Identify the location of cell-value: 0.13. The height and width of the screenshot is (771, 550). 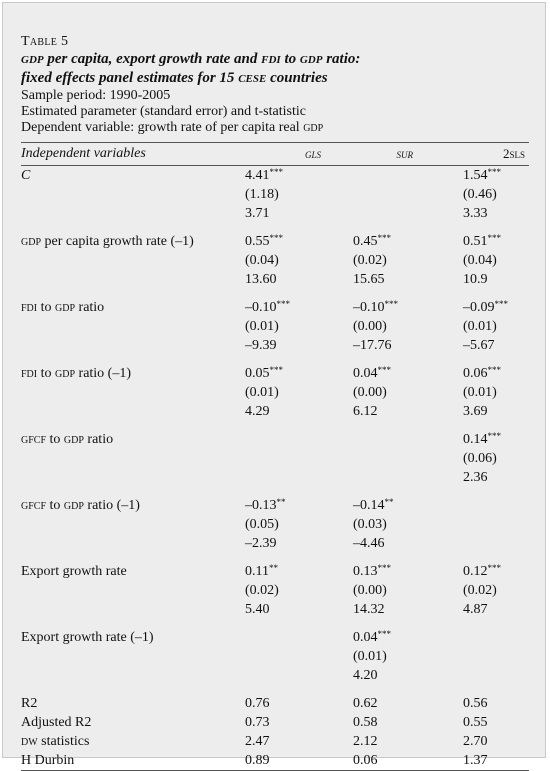
(365, 571).